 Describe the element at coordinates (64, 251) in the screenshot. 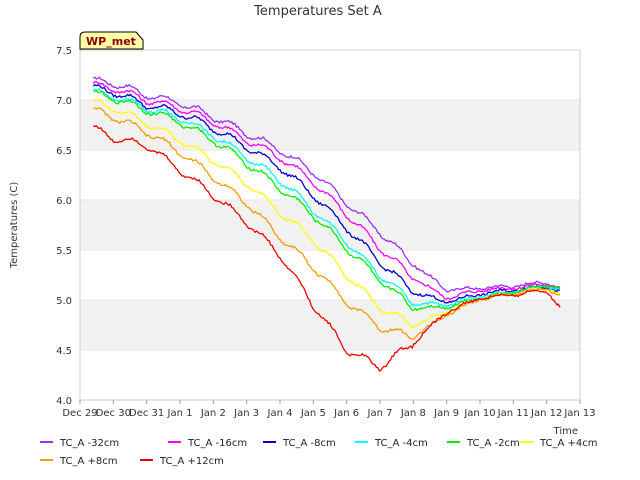

I see `y-tick-label: 5.5` at that location.